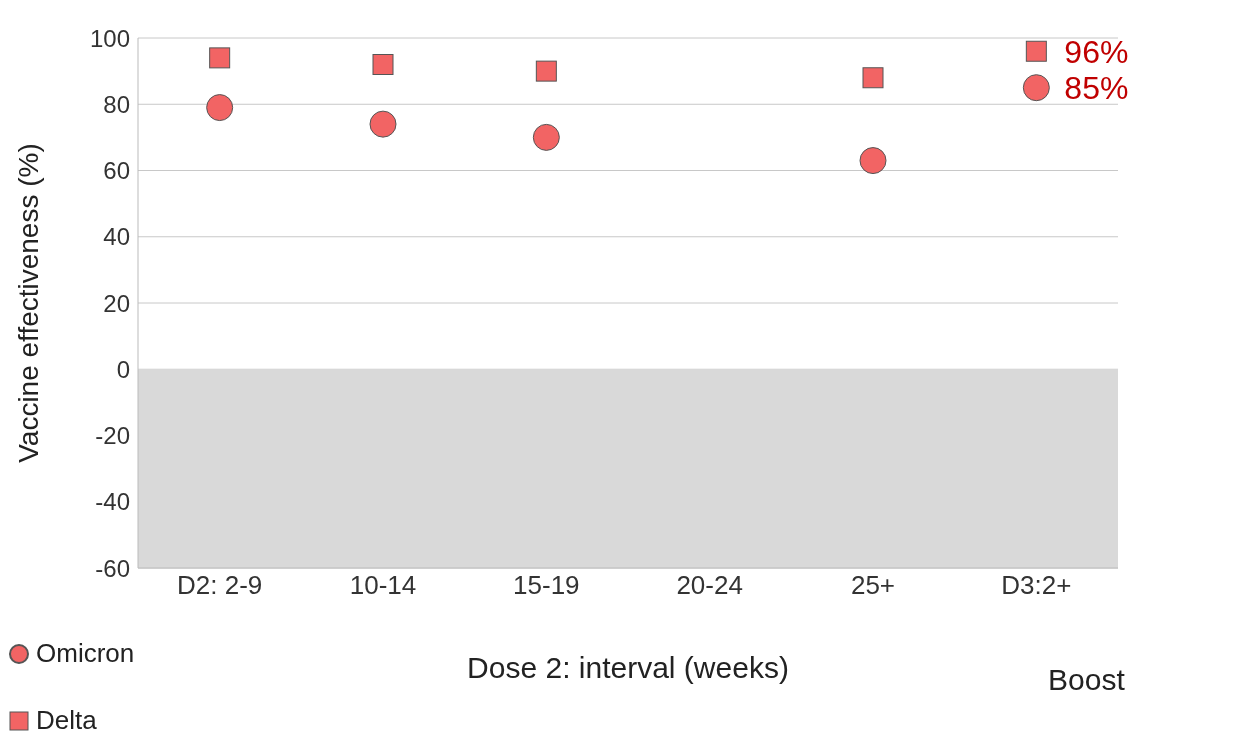 The image size is (1246, 753). What do you see at coordinates (628, 667) in the screenshot?
I see `x-axis-title: Dose 2: interval (weeks)` at bounding box center [628, 667].